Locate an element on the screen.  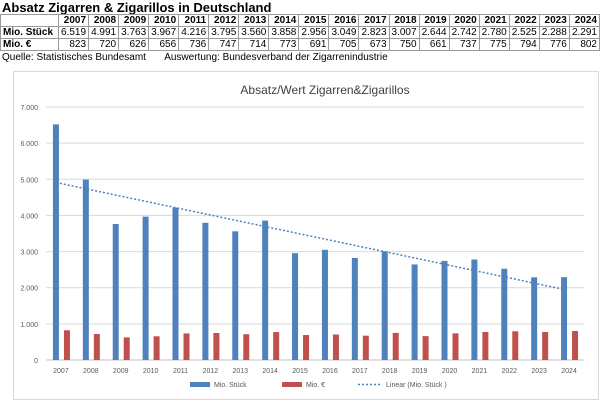
table-cell: 6.519 is located at coordinates (73, 32).